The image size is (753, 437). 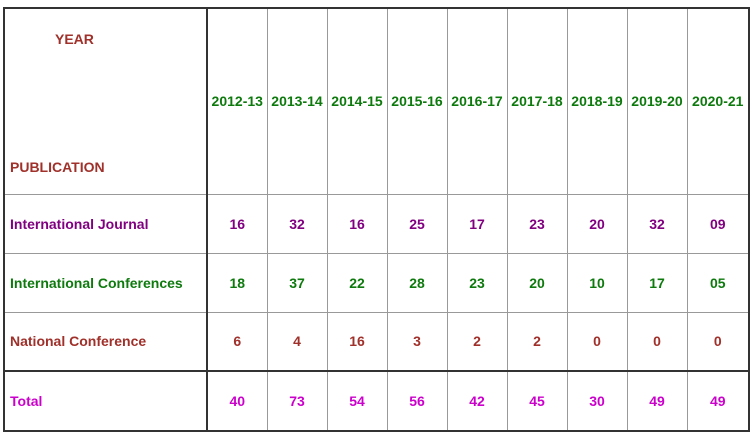 I want to click on table-row: National Conference 6 4 16 3 2 2 0 0 0, so click(x=376, y=341).